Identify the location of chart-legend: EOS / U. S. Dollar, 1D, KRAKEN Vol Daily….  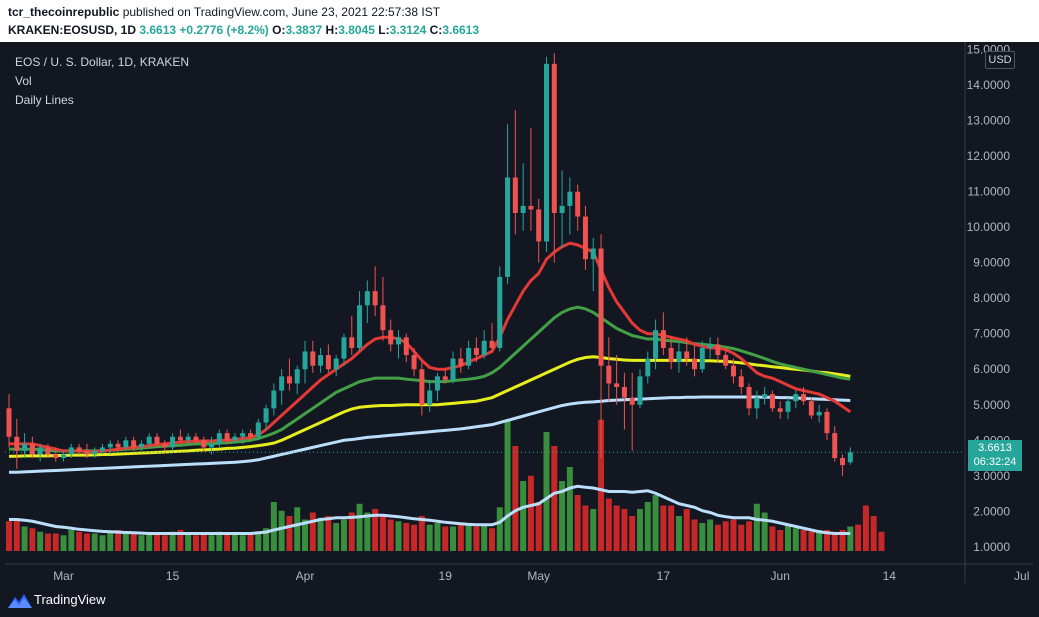
(102, 81).